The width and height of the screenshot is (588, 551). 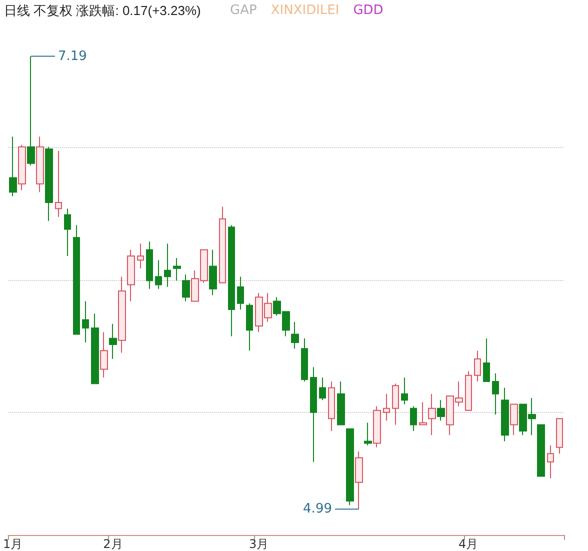 What do you see at coordinates (113, 544) in the screenshot?
I see `x-tick-label: 2月` at bounding box center [113, 544].